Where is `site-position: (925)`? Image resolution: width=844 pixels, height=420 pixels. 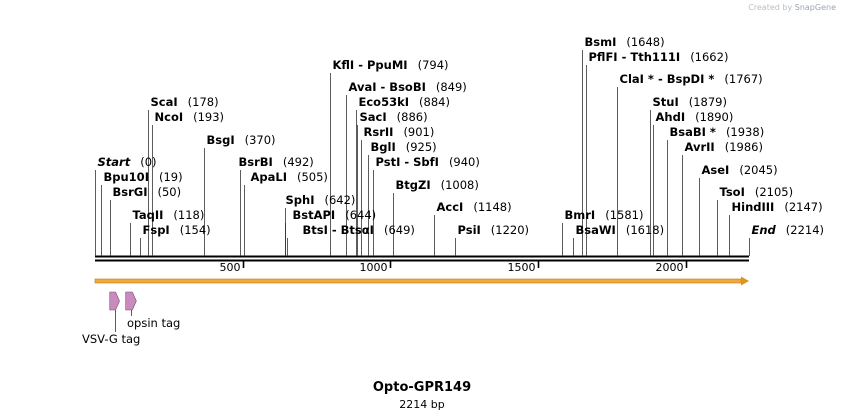 site-position: (925) is located at coordinates (421, 147).